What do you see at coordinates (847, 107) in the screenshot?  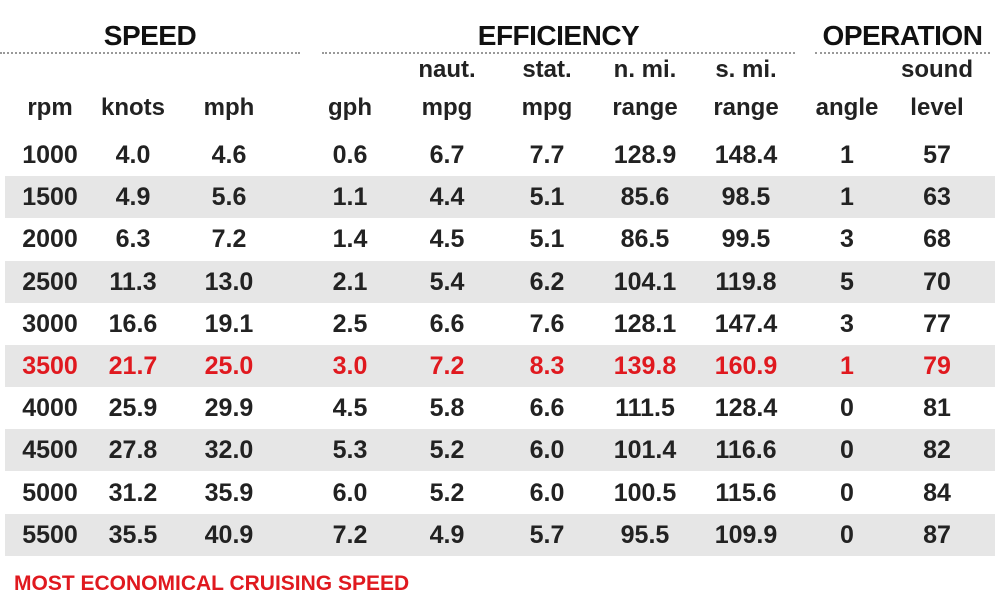 I see `column-header: angle` at bounding box center [847, 107].